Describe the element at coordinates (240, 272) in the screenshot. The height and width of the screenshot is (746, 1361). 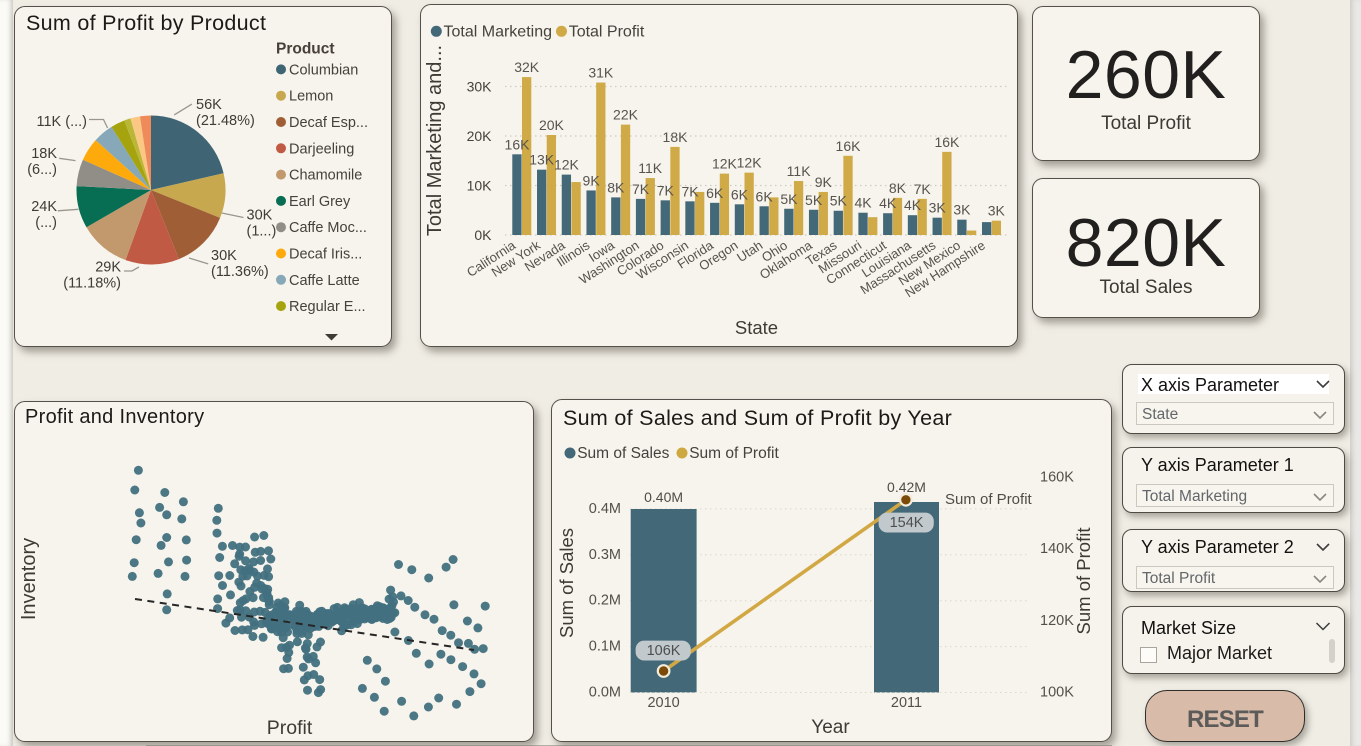
I see `svg-text: (11.36%)` at that location.